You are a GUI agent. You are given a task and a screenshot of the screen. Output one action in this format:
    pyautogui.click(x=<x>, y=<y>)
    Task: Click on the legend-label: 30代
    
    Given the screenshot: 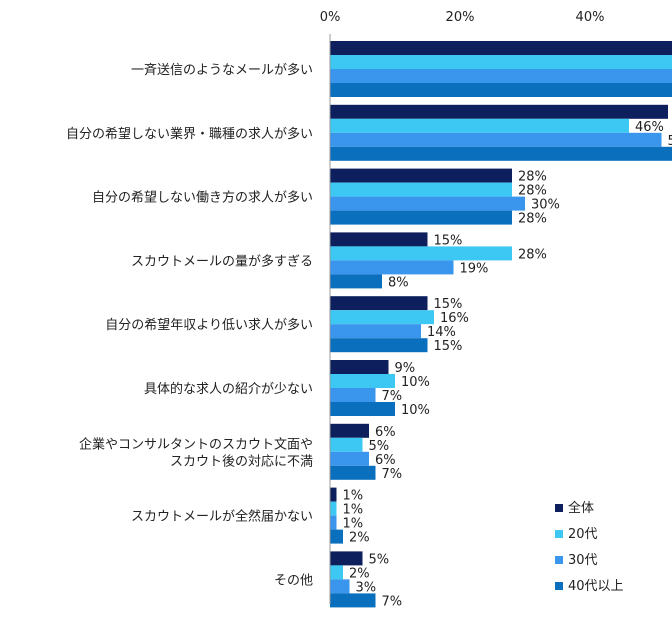 What is the action you would take?
    pyautogui.click(x=583, y=560)
    